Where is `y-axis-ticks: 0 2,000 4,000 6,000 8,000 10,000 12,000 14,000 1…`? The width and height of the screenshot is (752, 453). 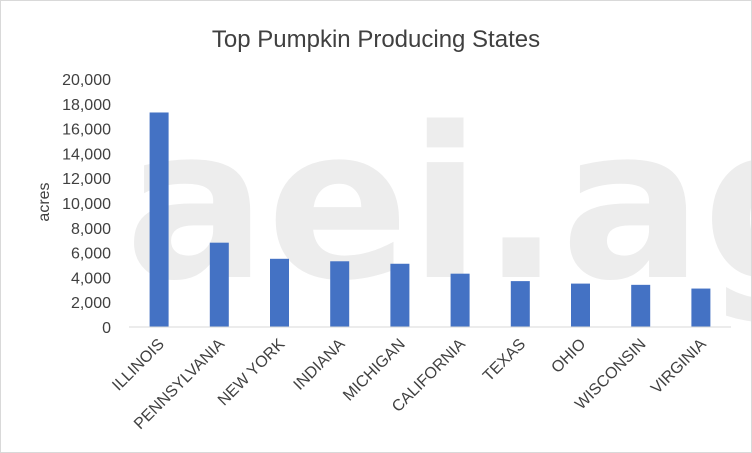
y-axis-ticks: 0 2,000 4,000 6,000 8,000 10,000 12,000 14,000 1… is located at coordinates (86, 204).